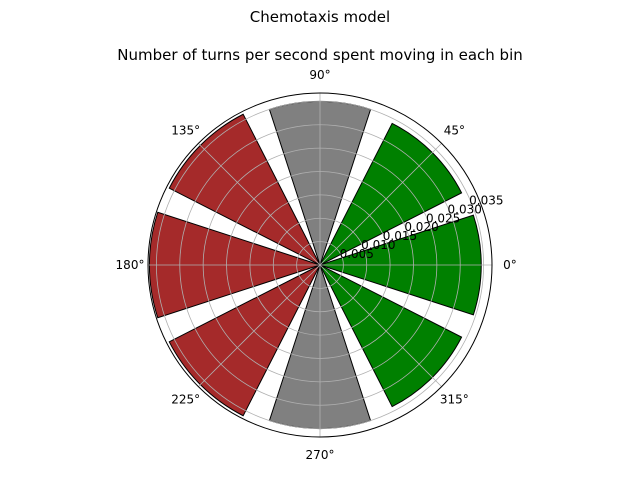 The image size is (640, 480). I want to click on radial-tick-label-3: 0.020, so click(421, 227).